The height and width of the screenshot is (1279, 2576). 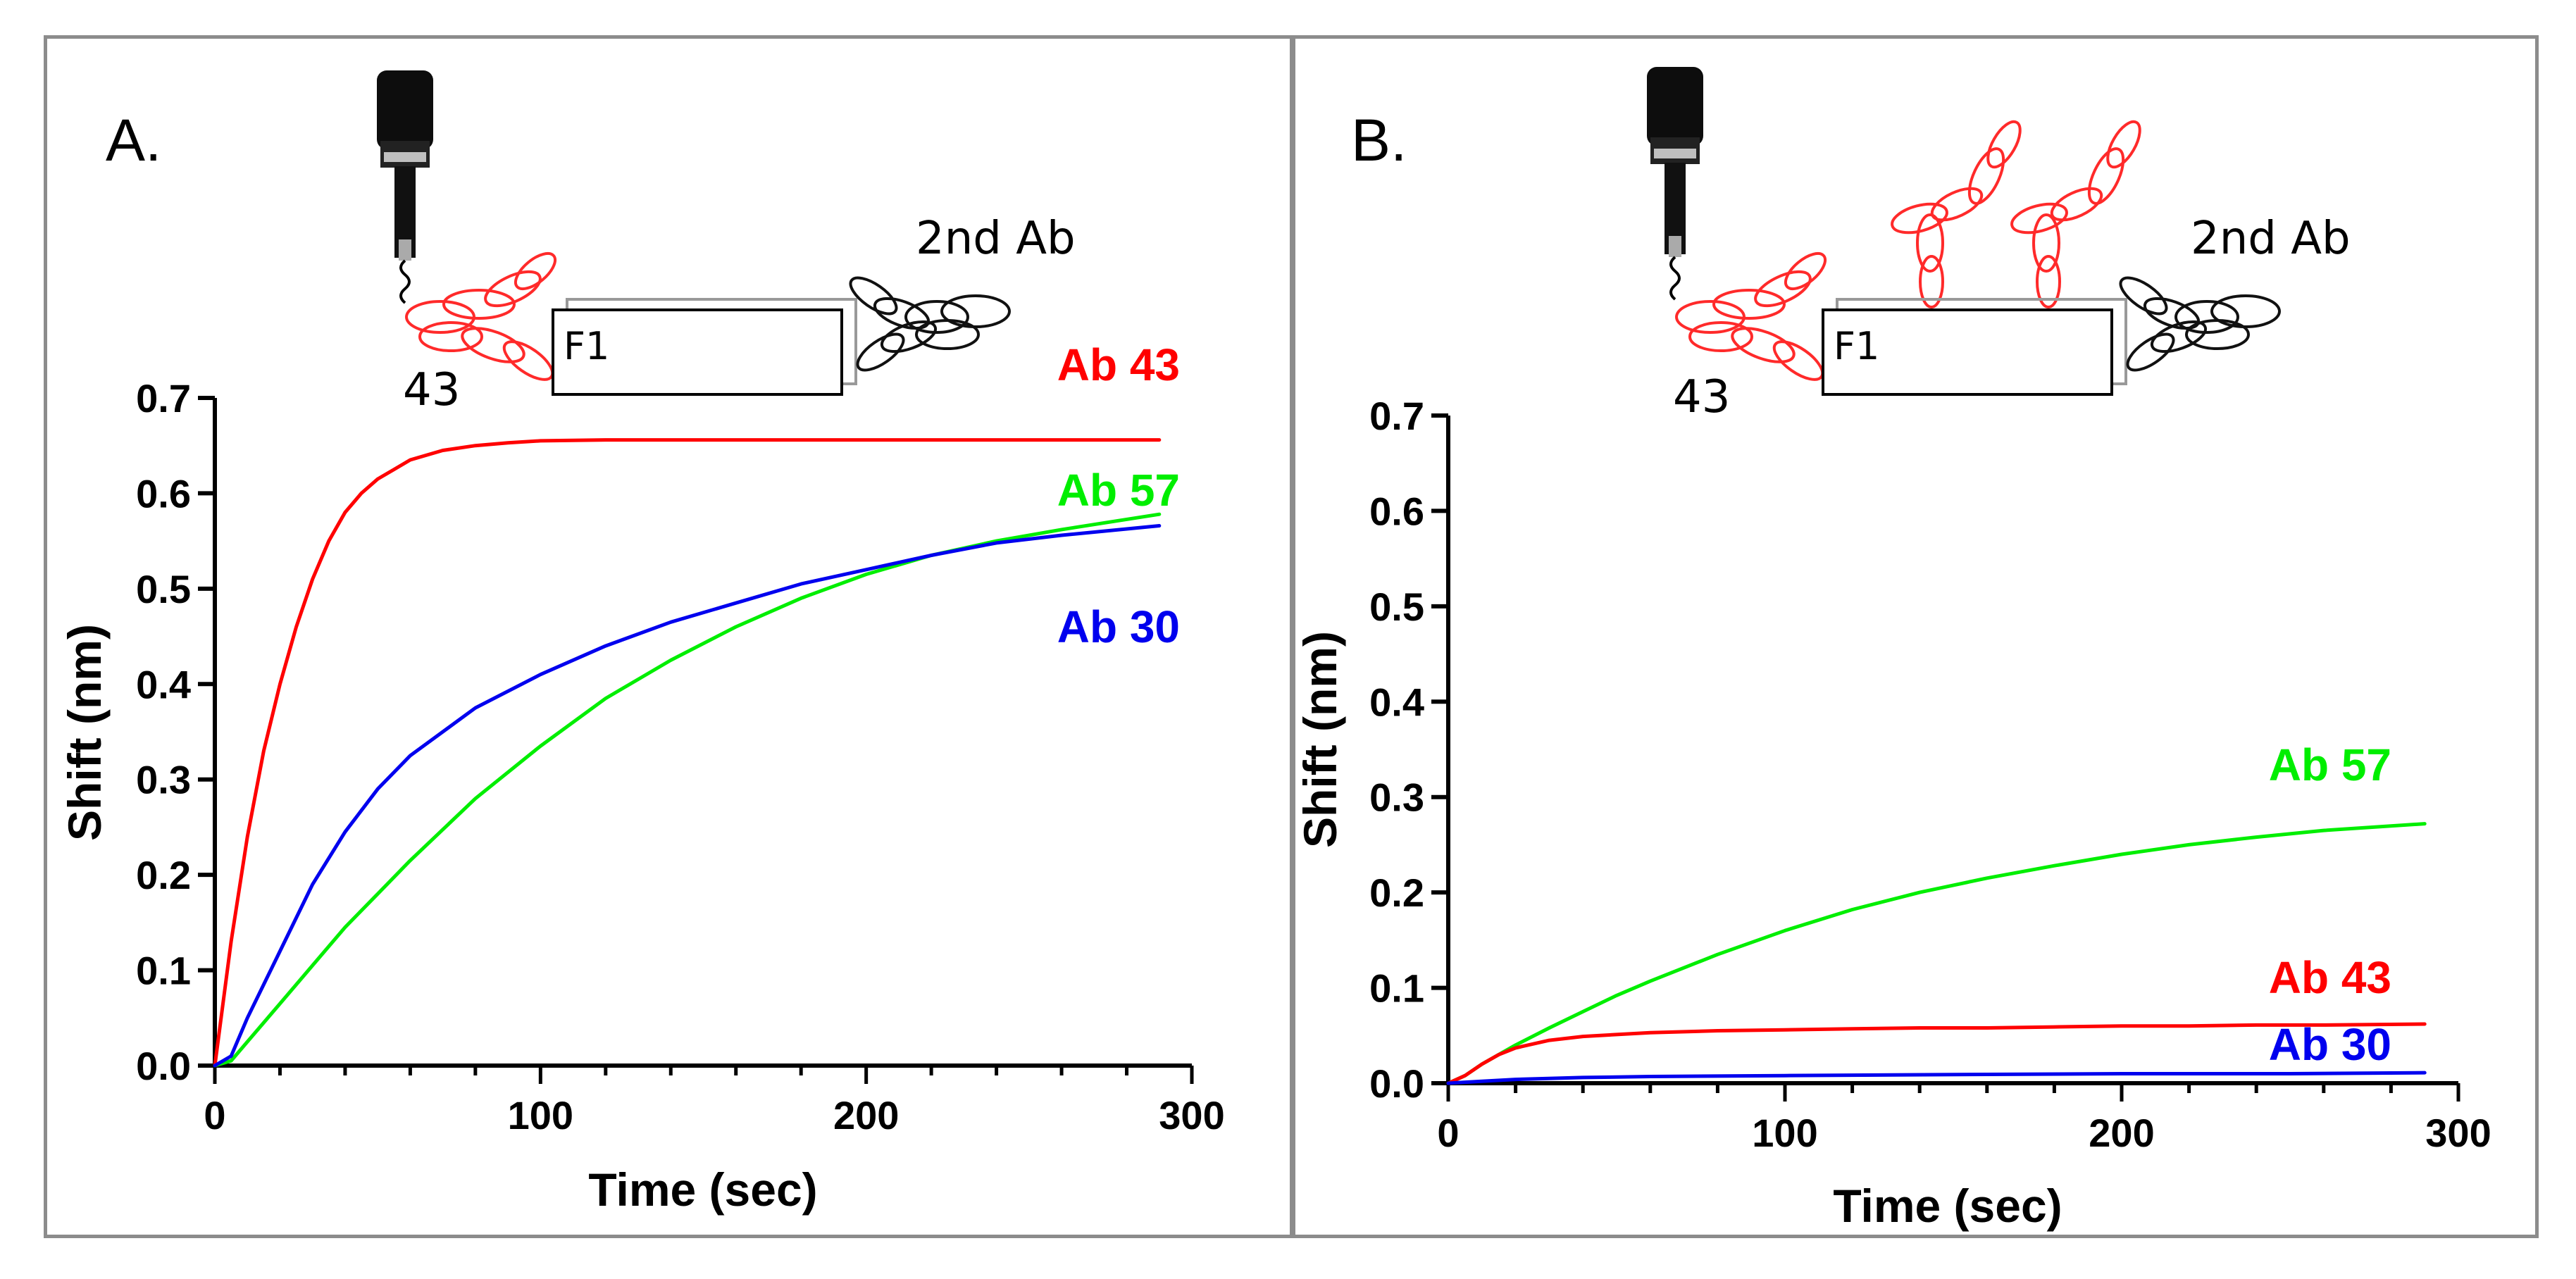 What do you see at coordinates (1936, 1078) in the screenshot?
I see `series-line-ab30` at bounding box center [1936, 1078].